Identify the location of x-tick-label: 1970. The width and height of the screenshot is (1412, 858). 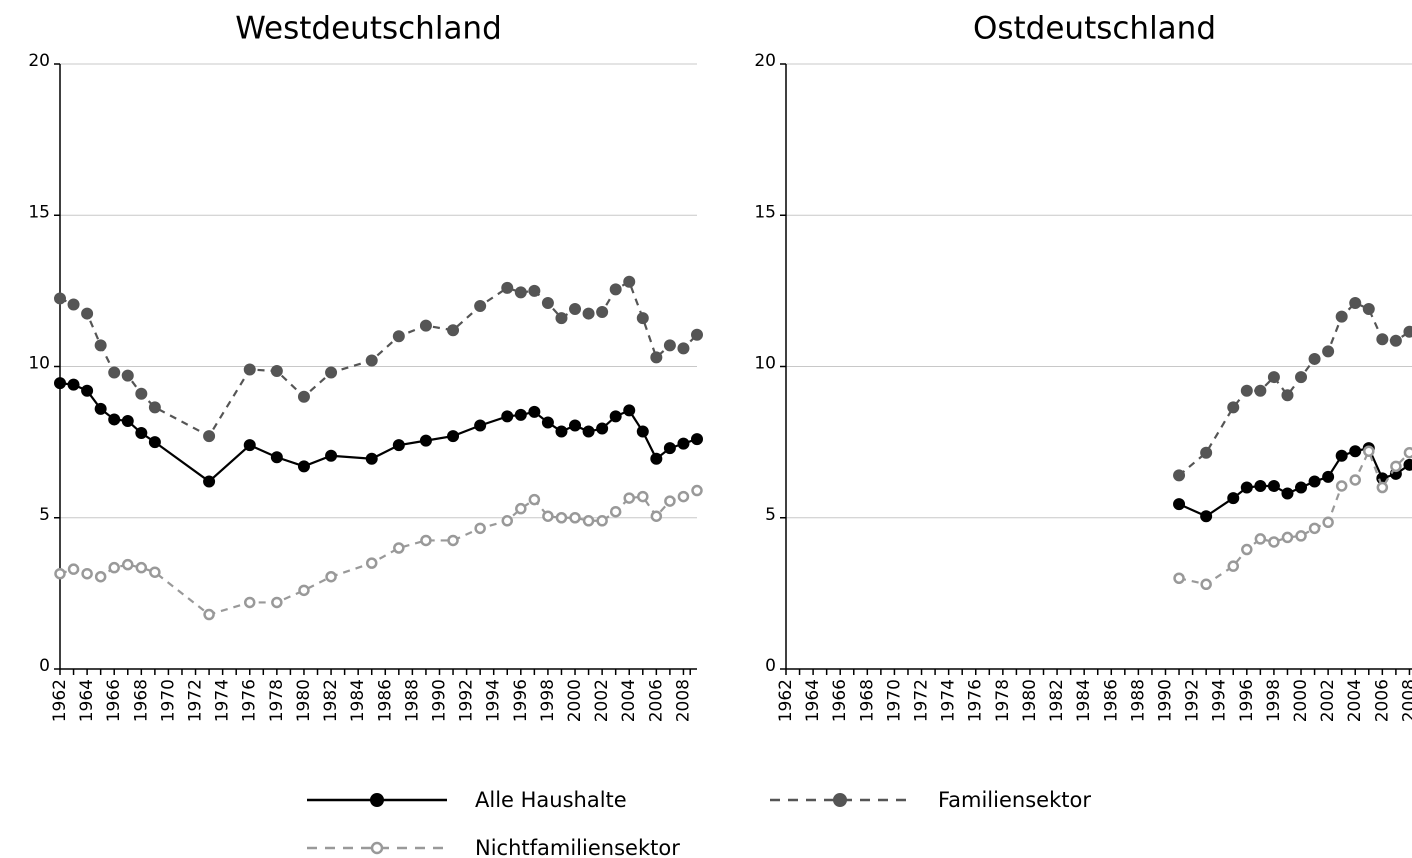
(894, 700).